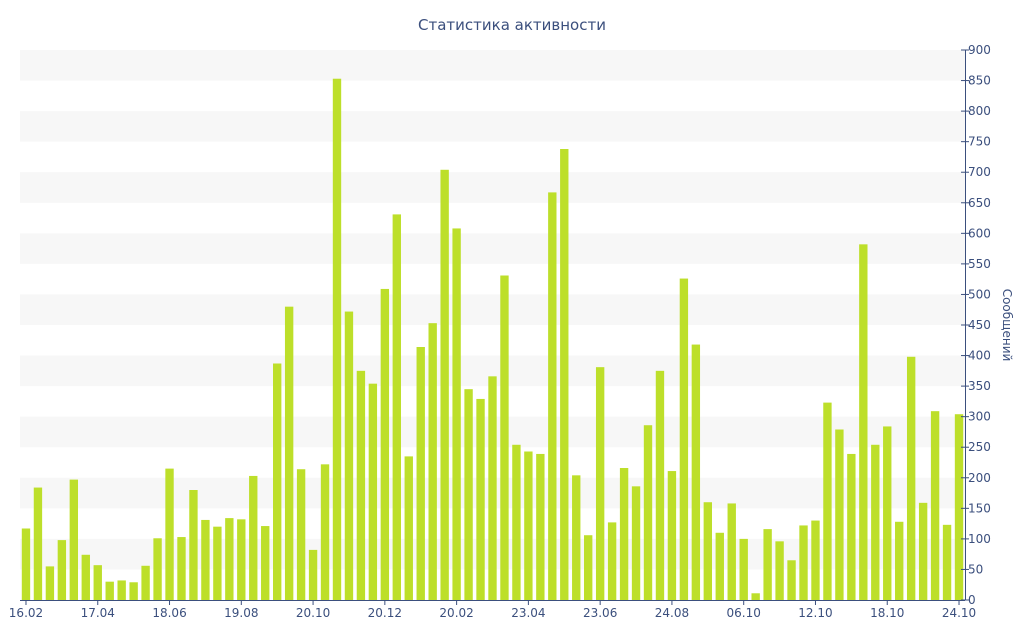  Describe the element at coordinates (456, 613) in the screenshot. I see `x-tick-label: 20.02` at that location.